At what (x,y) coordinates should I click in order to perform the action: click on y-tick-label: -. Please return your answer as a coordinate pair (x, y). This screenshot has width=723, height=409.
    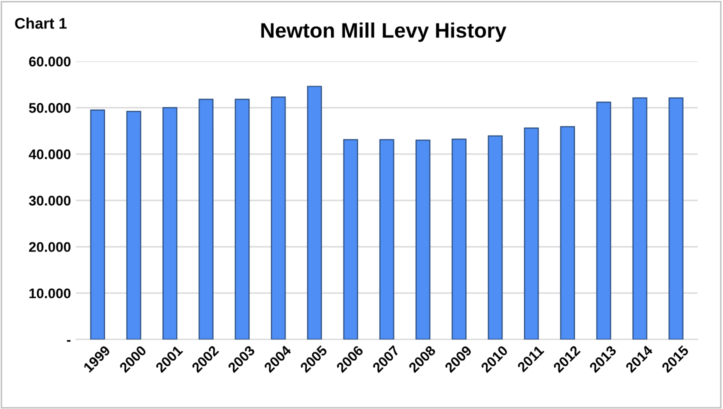
    Looking at the image, I should click on (68, 341).